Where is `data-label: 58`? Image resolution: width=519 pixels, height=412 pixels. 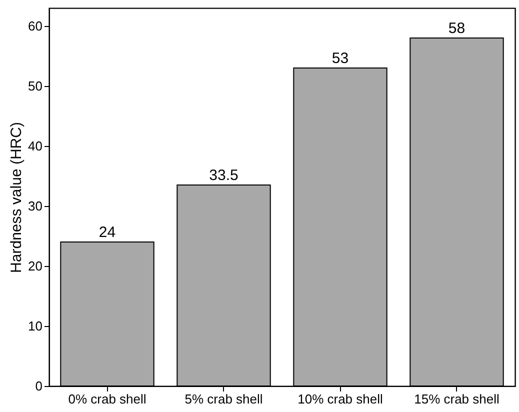
data-label: 58 is located at coordinates (457, 28).